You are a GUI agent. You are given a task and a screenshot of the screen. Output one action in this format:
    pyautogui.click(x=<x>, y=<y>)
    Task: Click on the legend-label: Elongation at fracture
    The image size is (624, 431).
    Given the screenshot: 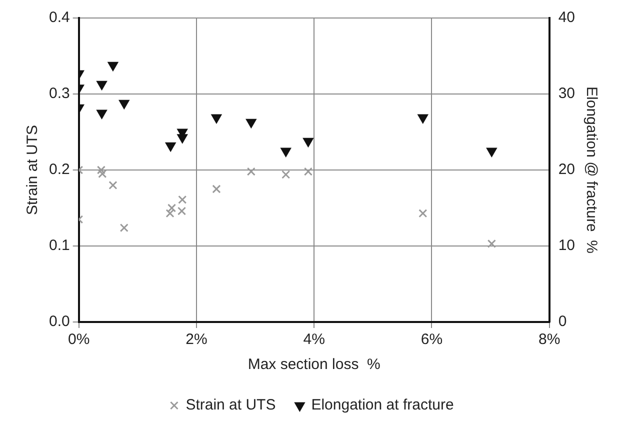 What is the action you would take?
    pyautogui.click(x=382, y=405)
    